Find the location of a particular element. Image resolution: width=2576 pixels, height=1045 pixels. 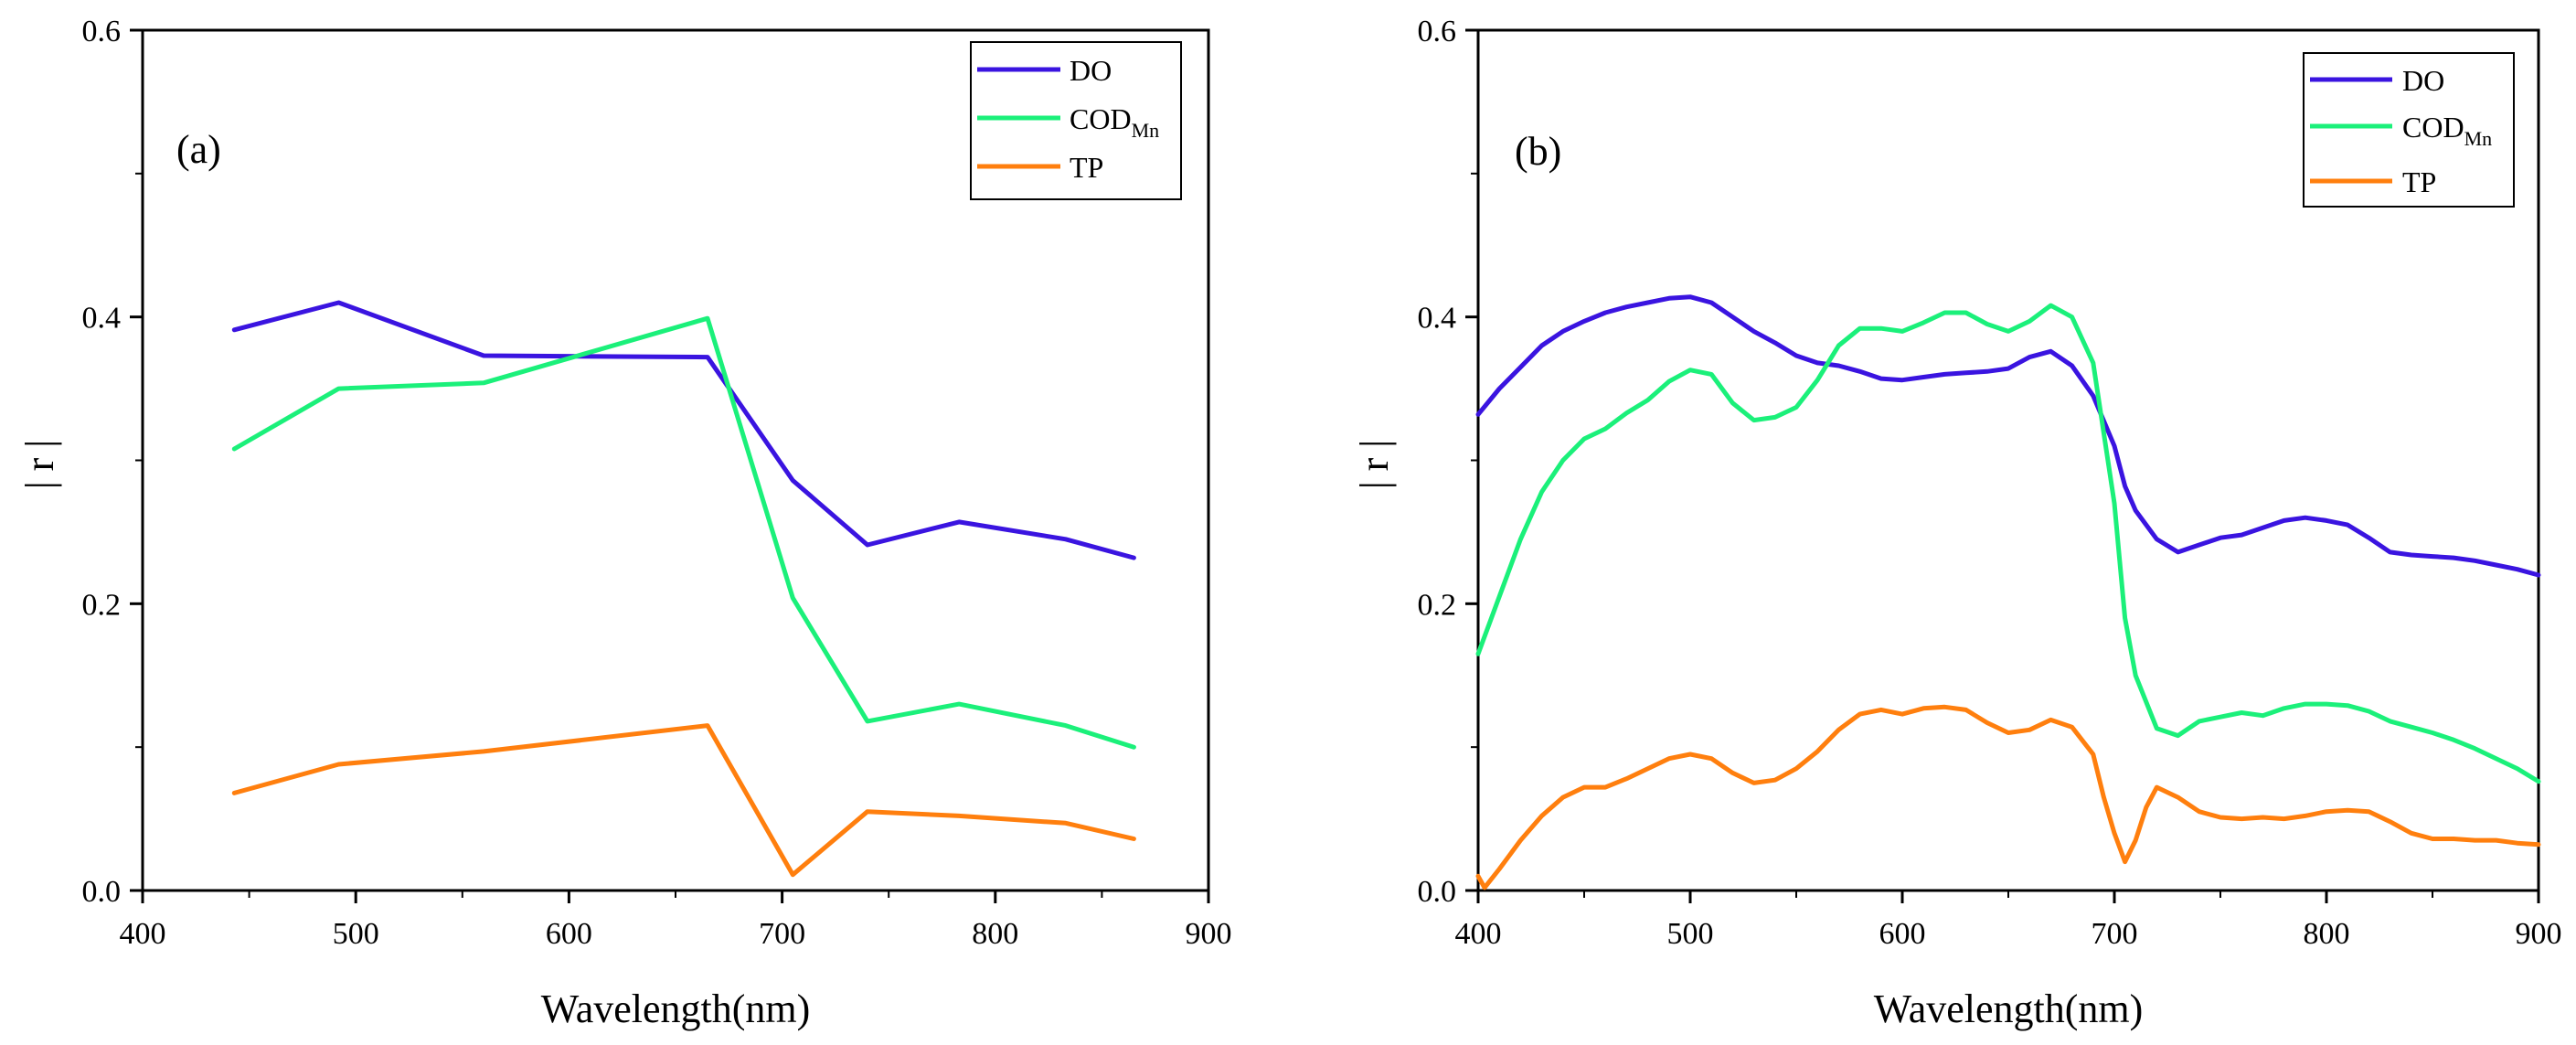

panel-b-series-tp-line is located at coordinates (2008, 797).